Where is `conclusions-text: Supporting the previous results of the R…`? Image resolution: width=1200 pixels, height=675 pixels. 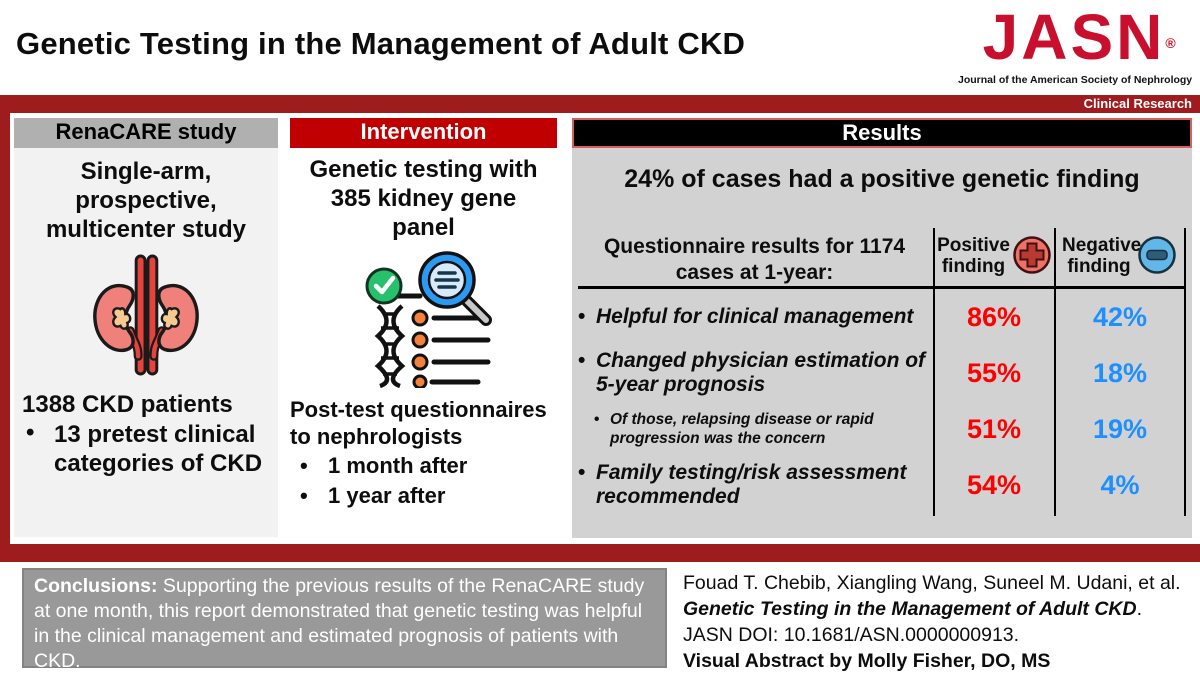 conclusions-text: Supporting the previous results of the R… is located at coordinates (339, 623).